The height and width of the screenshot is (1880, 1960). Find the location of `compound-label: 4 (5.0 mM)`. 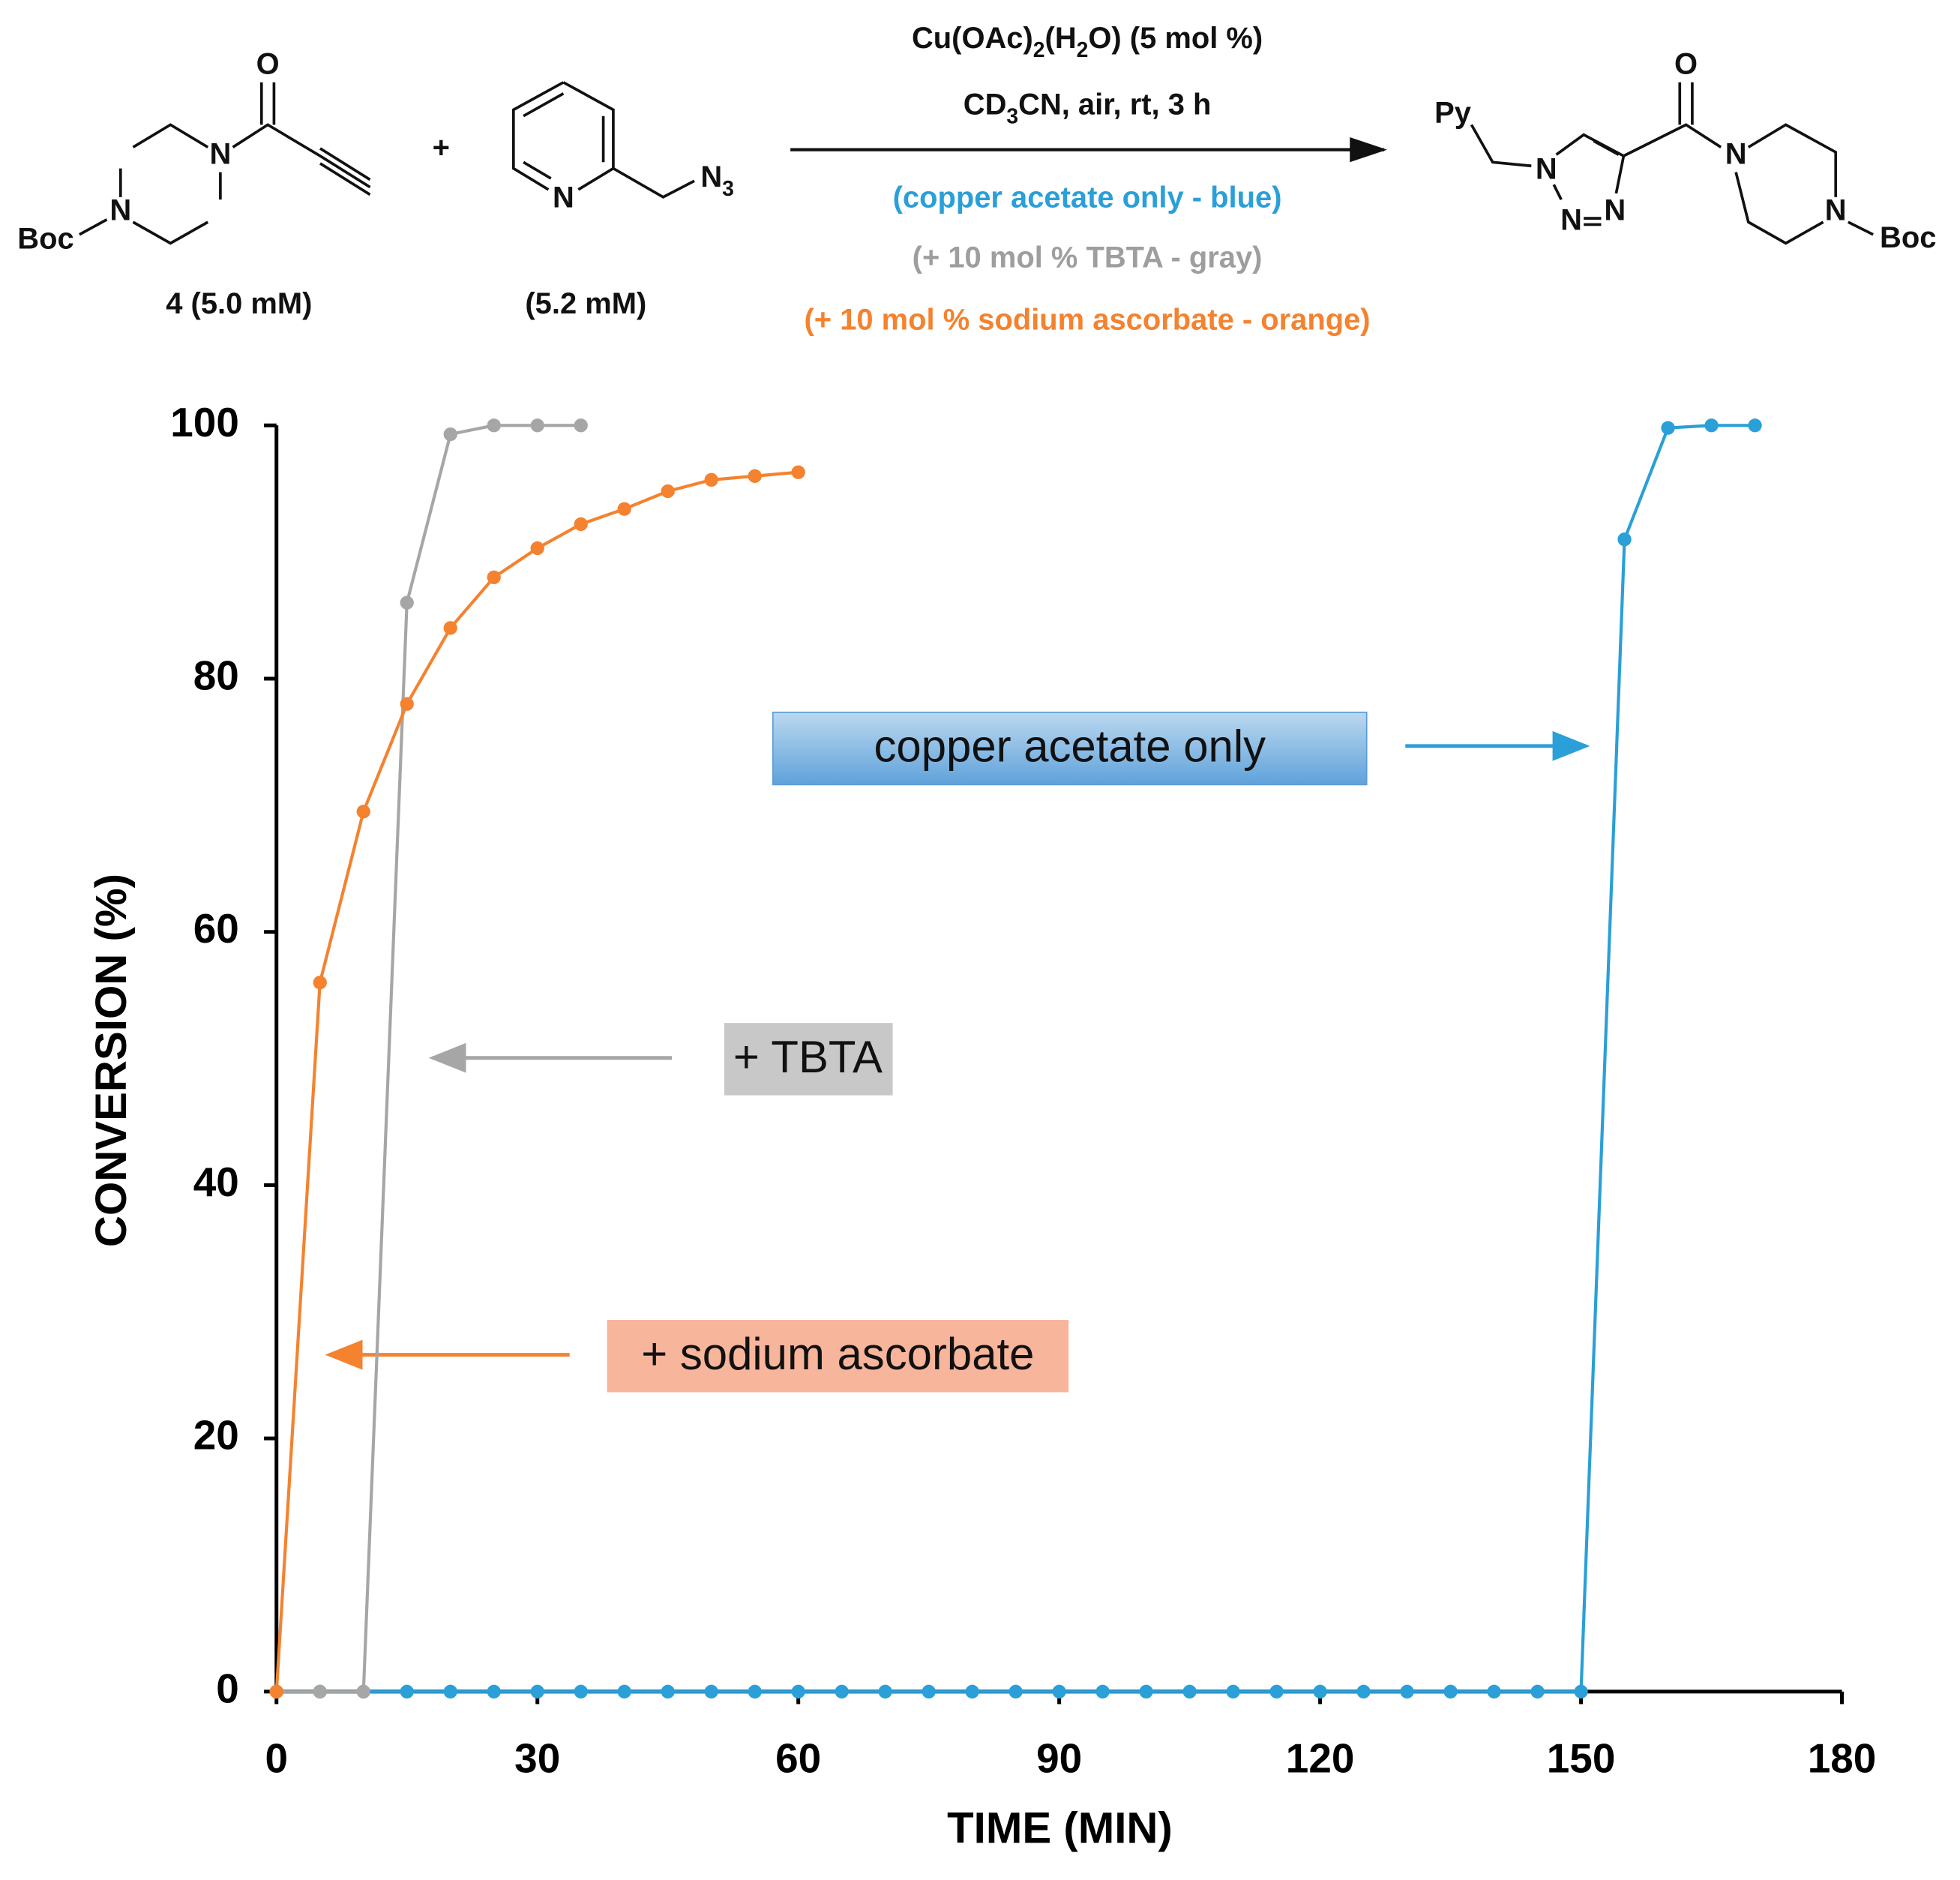

compound-label: 4 (5.0 mM) is located at coordinates (239, 303).